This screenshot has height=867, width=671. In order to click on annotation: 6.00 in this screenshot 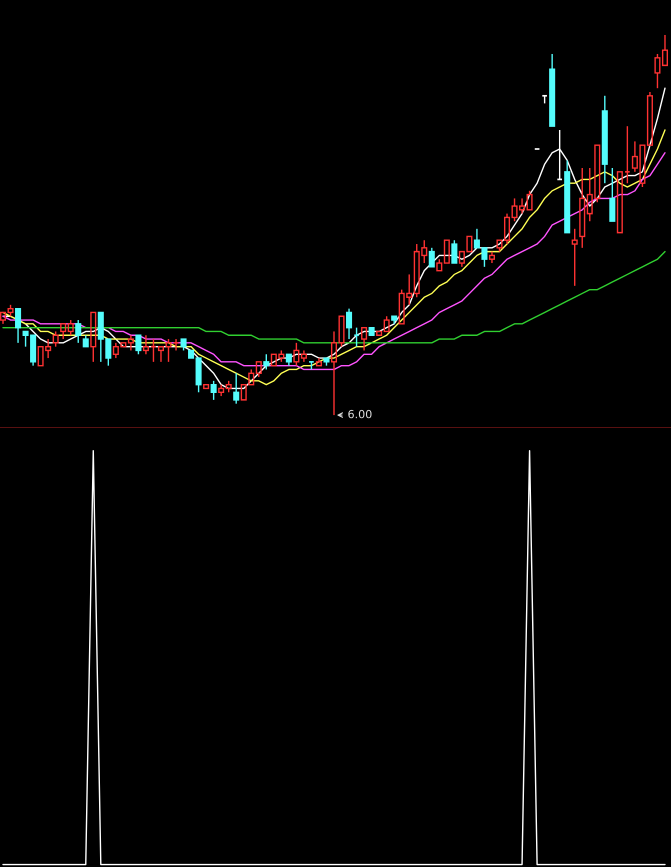, I will do `click(360, 414)`.